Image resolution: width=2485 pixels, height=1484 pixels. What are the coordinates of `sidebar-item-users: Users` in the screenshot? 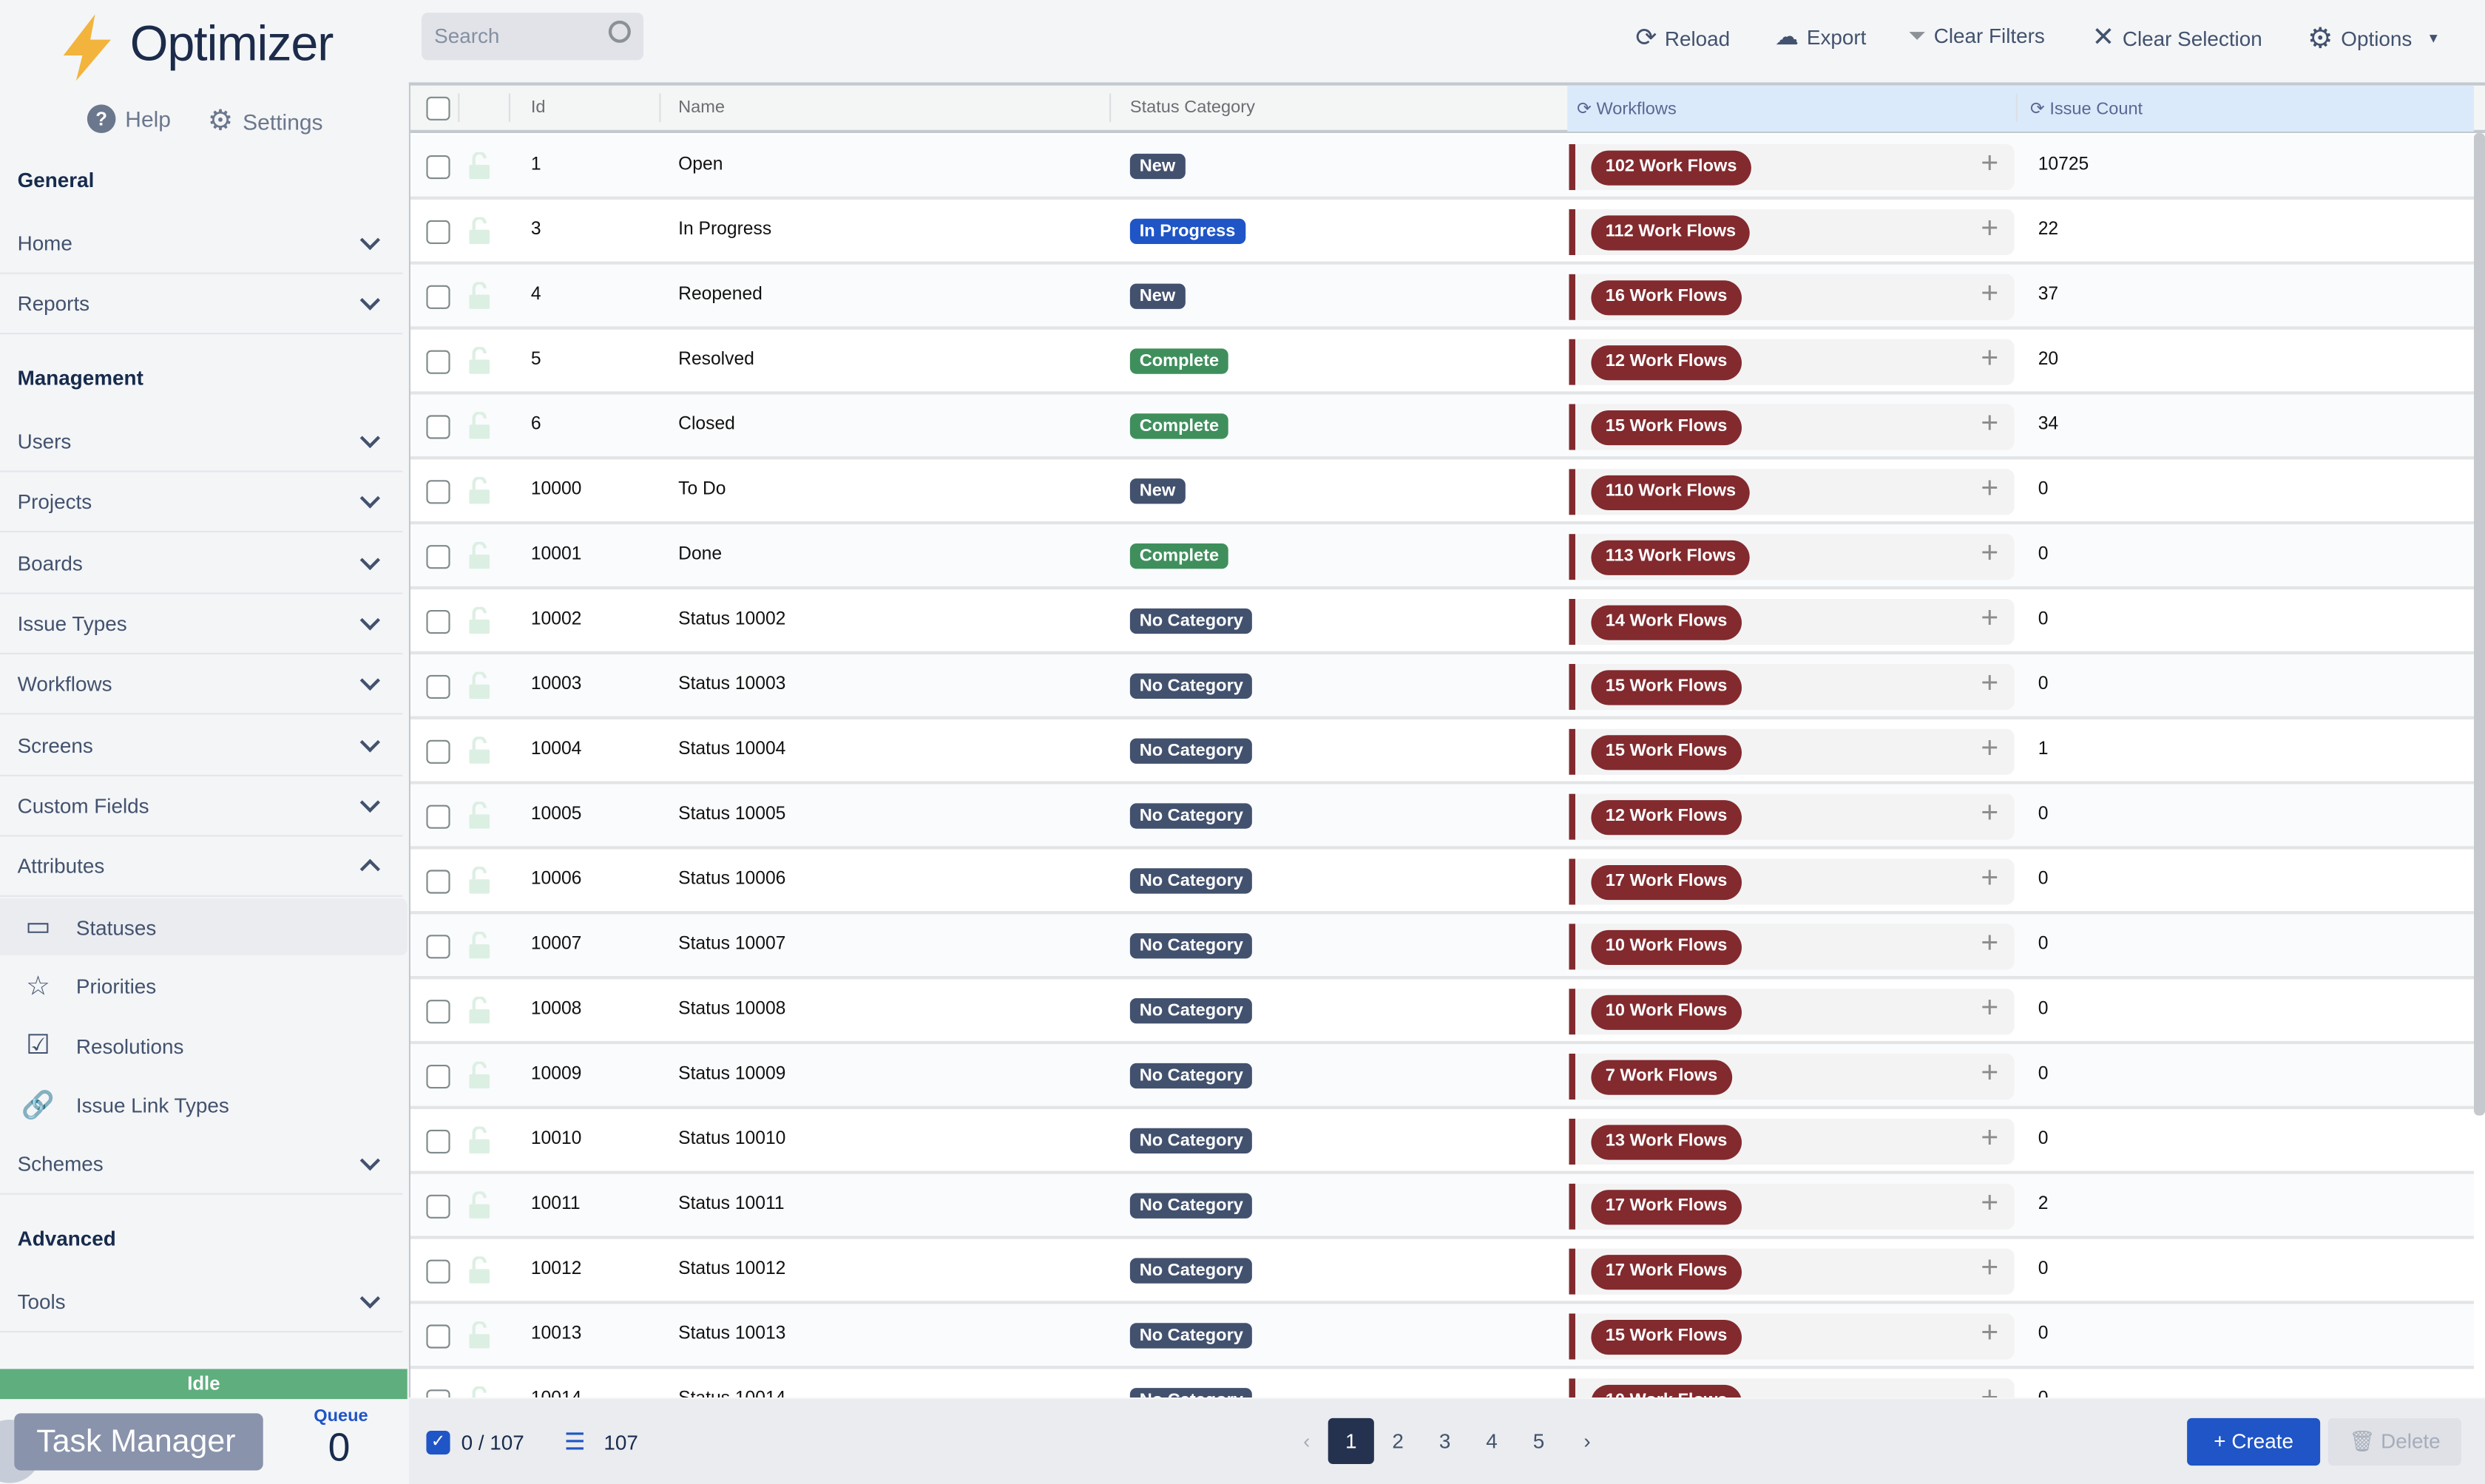 It's located at (202, 442).